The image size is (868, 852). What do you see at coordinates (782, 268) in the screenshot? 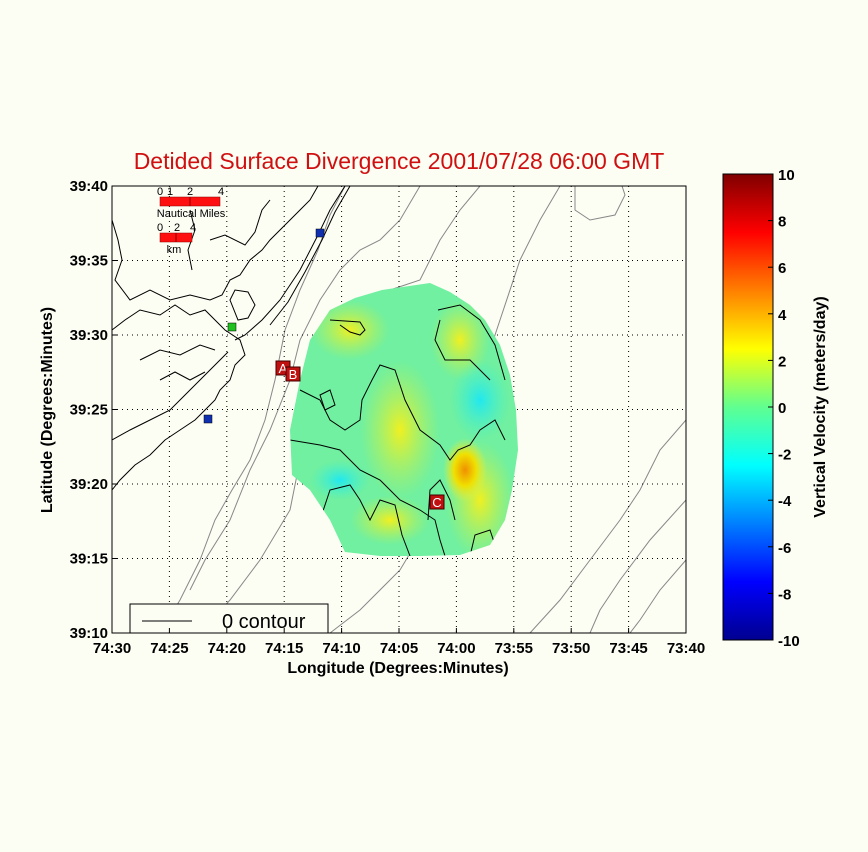
I see `colorbar-tick-label: 6` at bounding box center [782, 268].